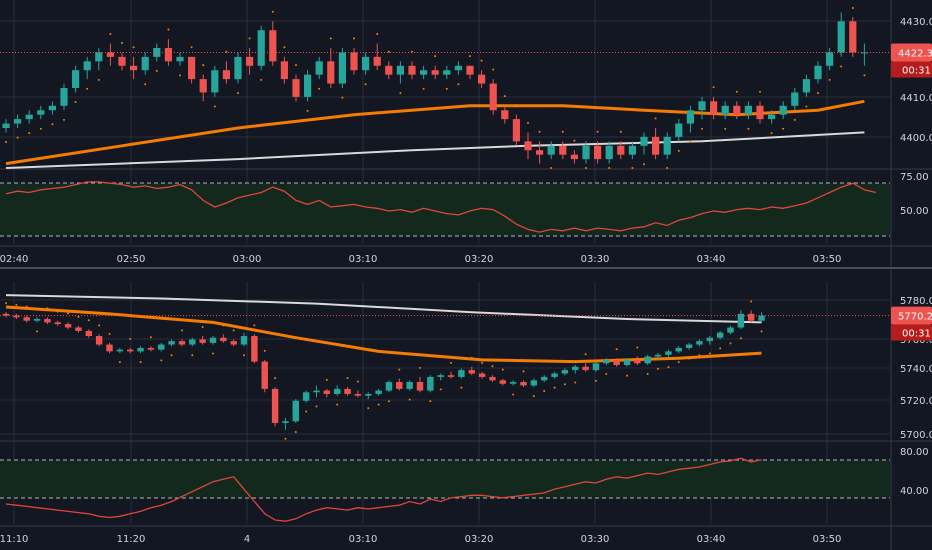  I want to click on time-label: 03:30, so click(595, 259).